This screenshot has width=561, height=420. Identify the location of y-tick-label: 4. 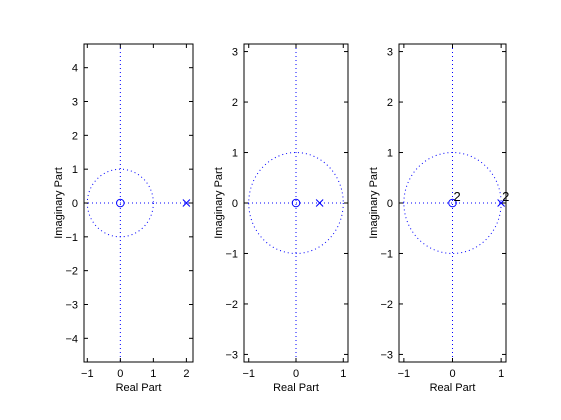
(75, 69).